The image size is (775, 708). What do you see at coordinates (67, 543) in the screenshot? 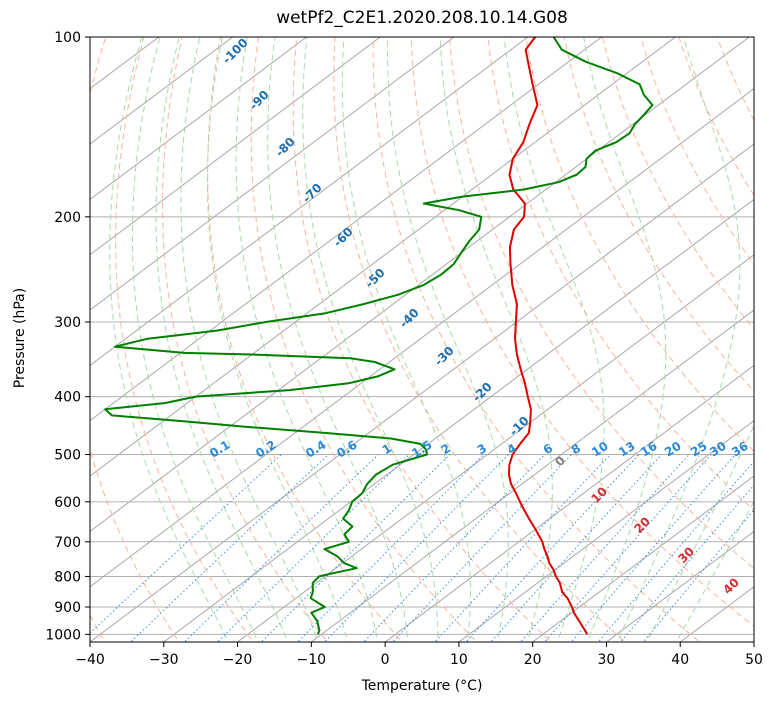
I see `y-tick-label: 700` at bounding box center [67, 543].